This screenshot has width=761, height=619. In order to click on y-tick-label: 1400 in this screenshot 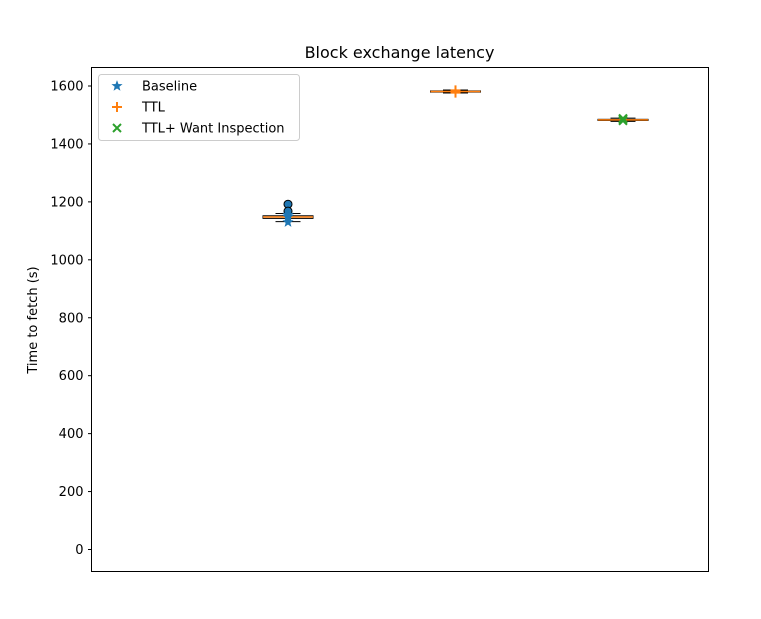, I will do `click(66, 144)`.